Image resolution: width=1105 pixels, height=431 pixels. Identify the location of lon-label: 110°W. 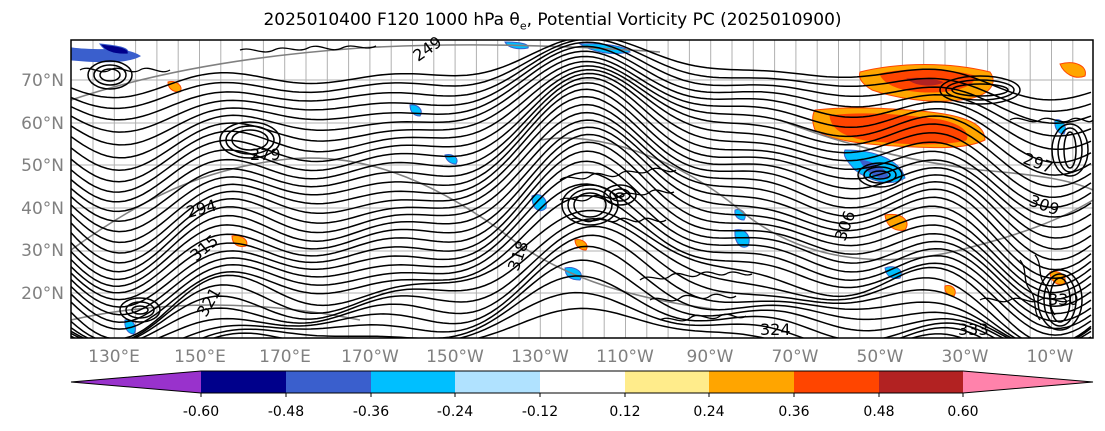
(625, 357).